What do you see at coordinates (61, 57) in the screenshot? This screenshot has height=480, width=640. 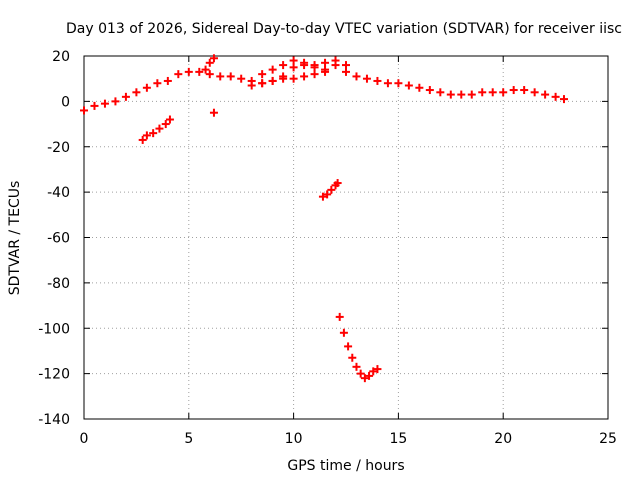 I see `y-tick-label: 20` at bounding box center [61, 57].